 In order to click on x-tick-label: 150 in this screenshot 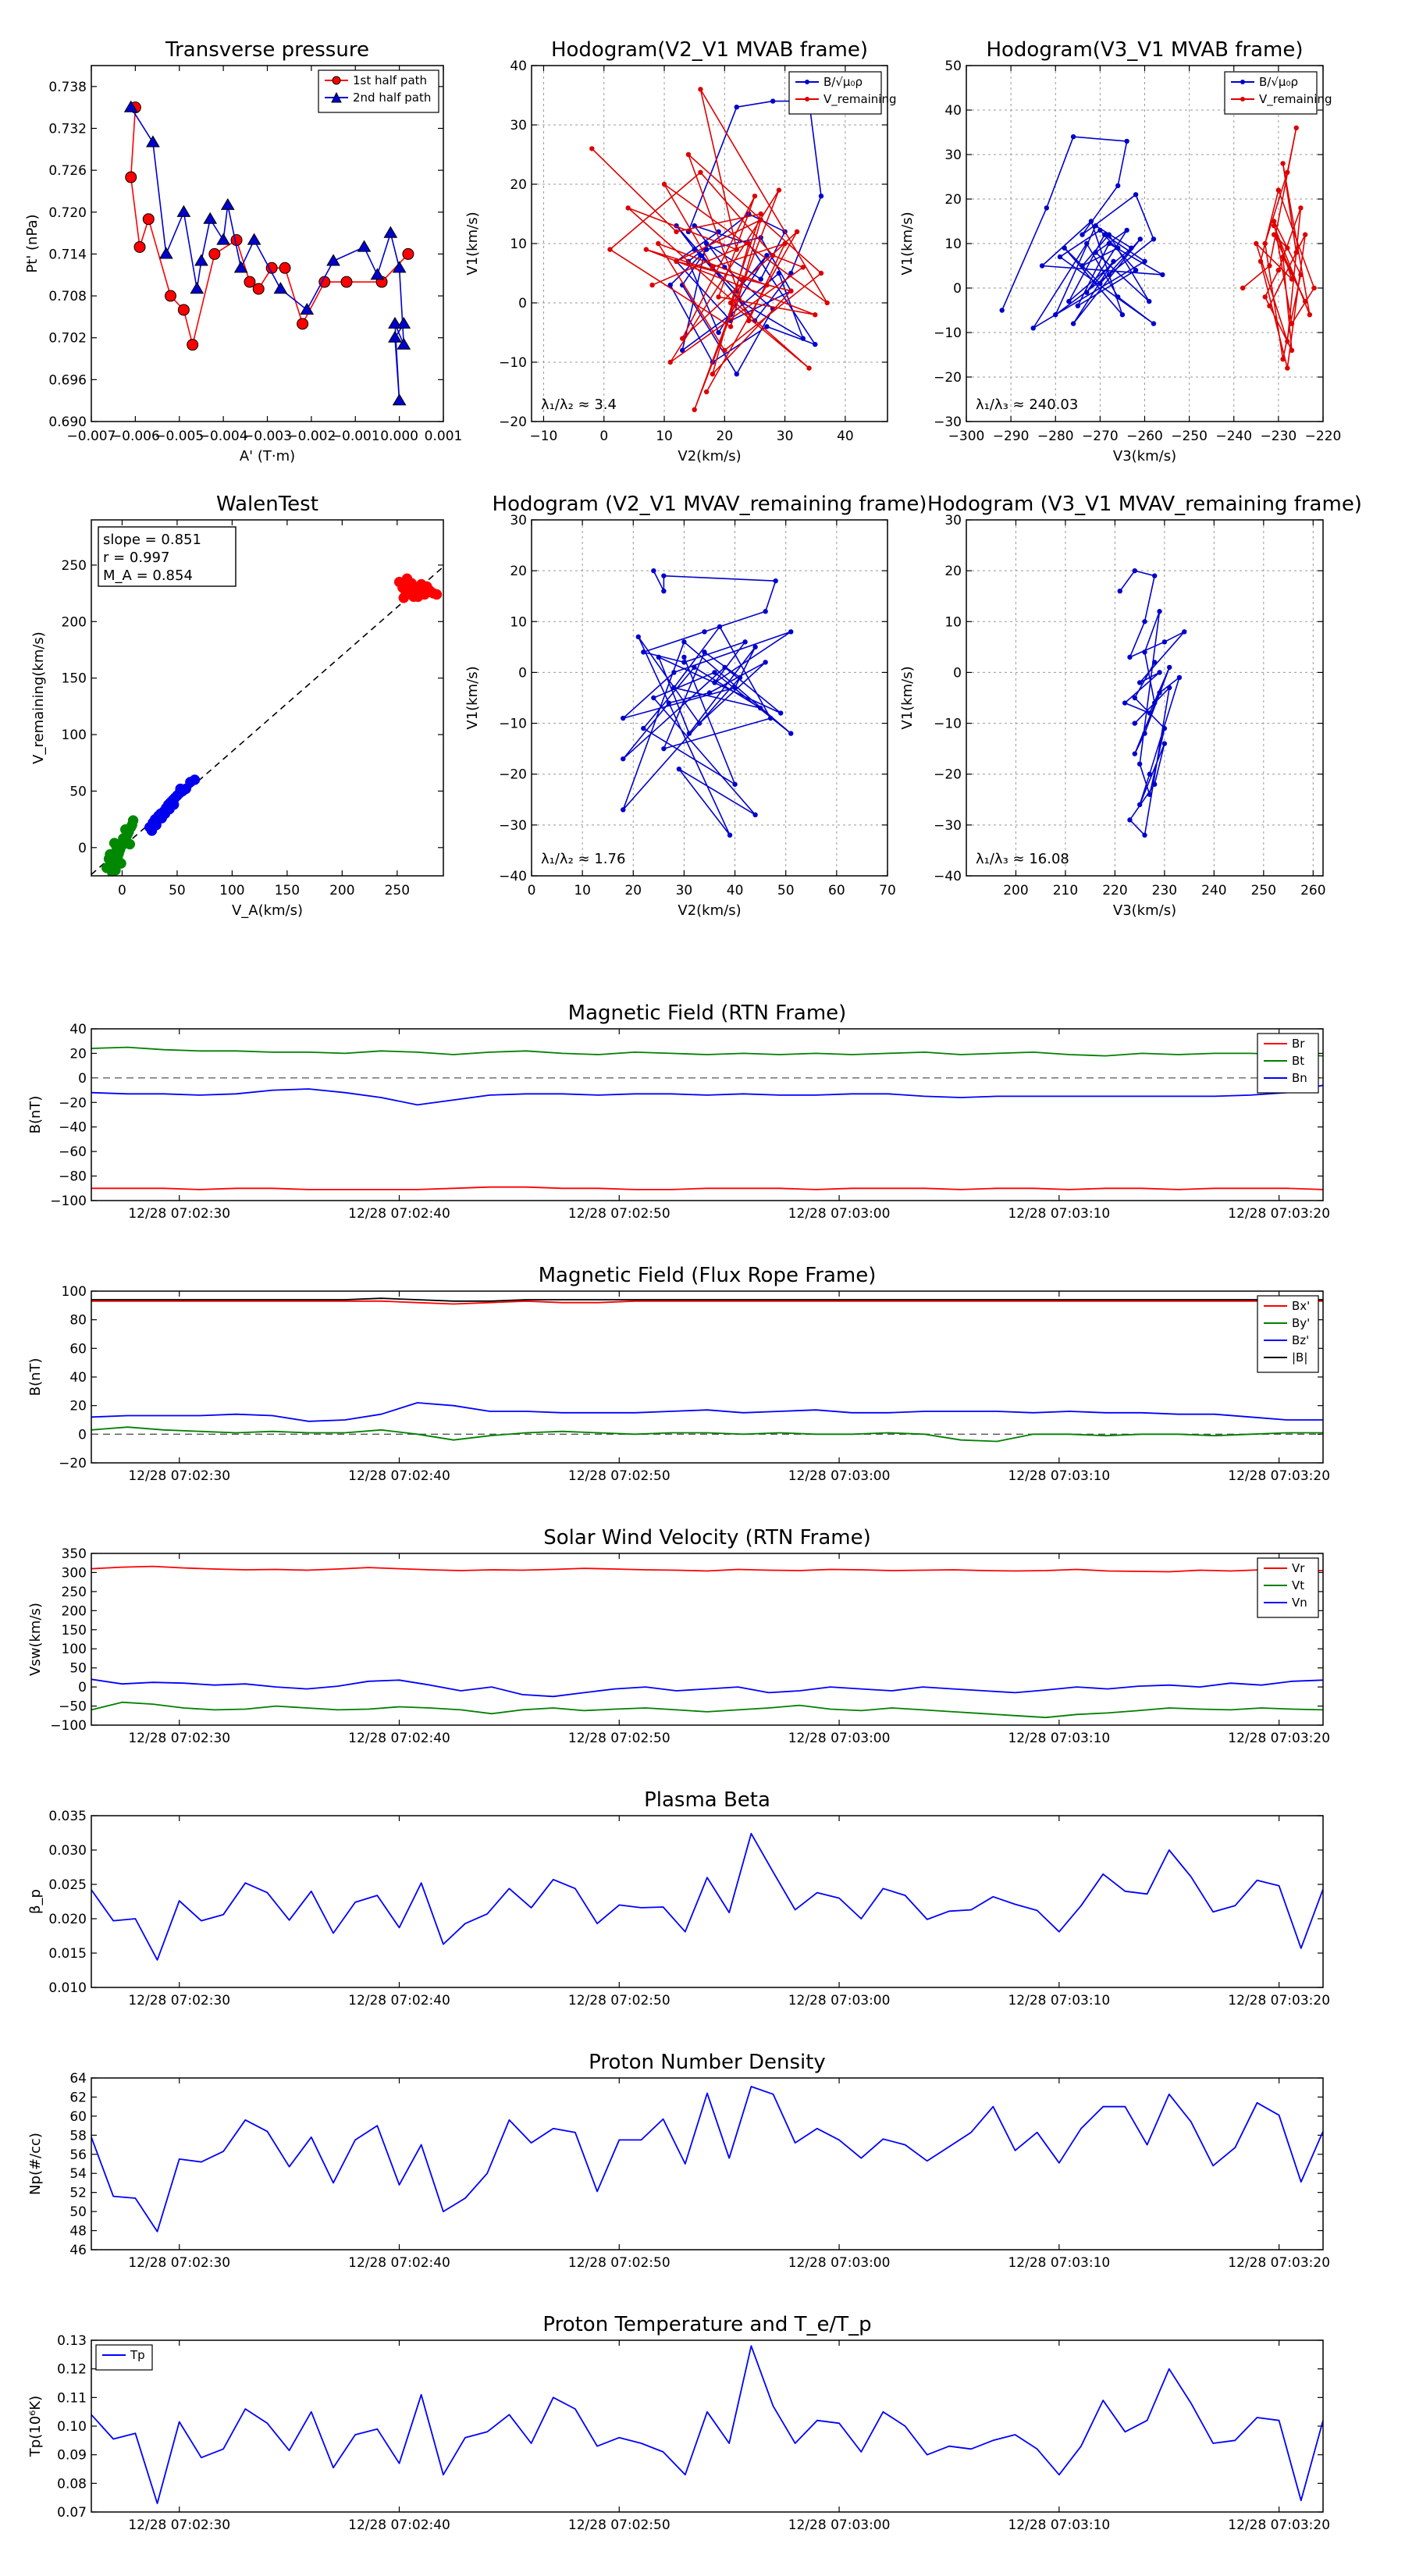, I will do `click(288, 890)`.